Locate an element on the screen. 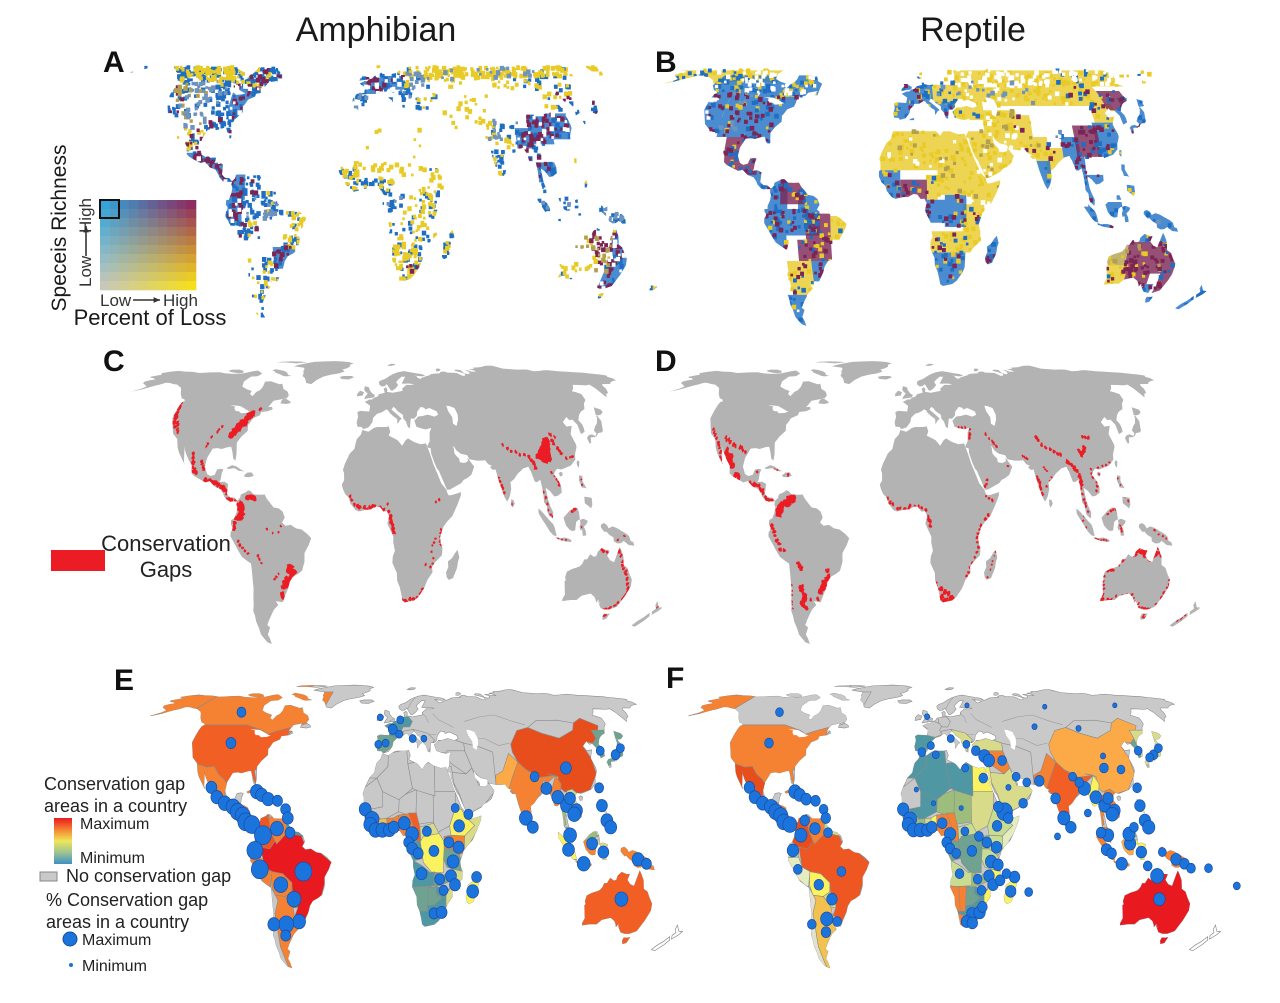 The width and height of the screenshot is (1280, 1003). svg-text: B is located at coordinates (666, 62).